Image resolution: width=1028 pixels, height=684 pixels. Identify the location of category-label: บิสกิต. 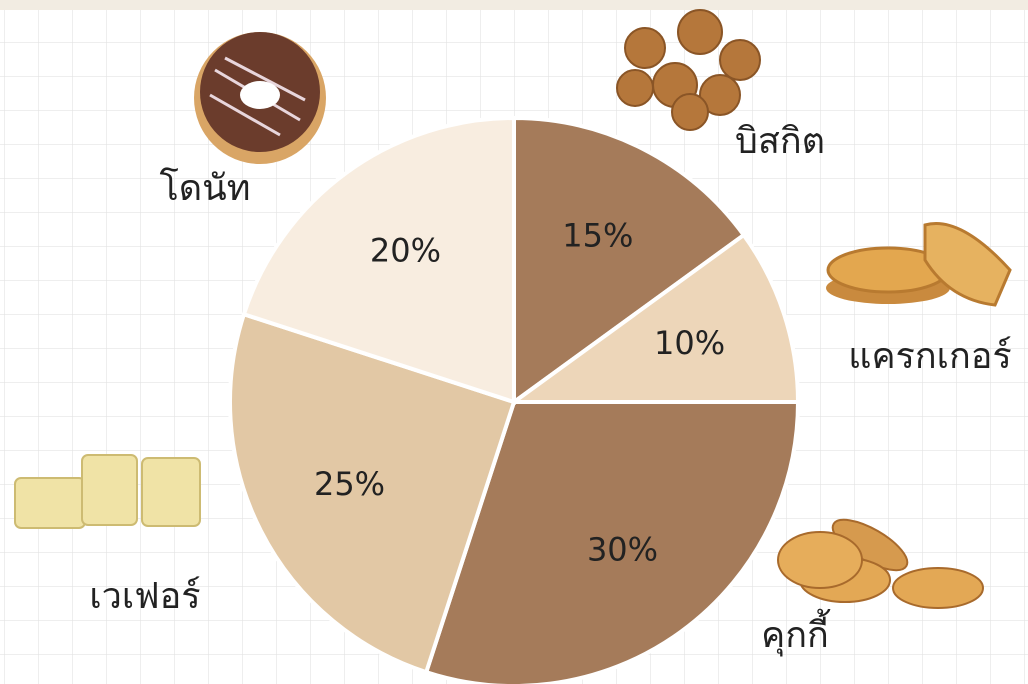
(780, 141).